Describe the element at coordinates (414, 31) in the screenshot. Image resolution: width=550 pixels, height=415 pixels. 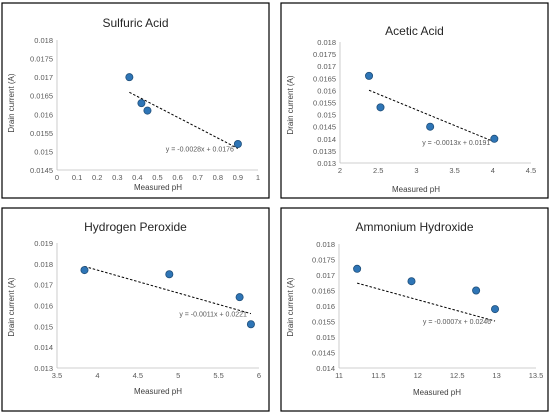
I see `chart-title: Acetic Acid` at that location.